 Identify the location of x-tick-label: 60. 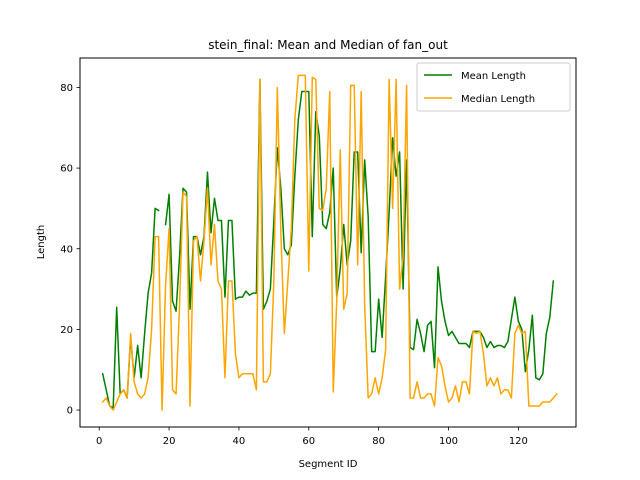
(308, 441).